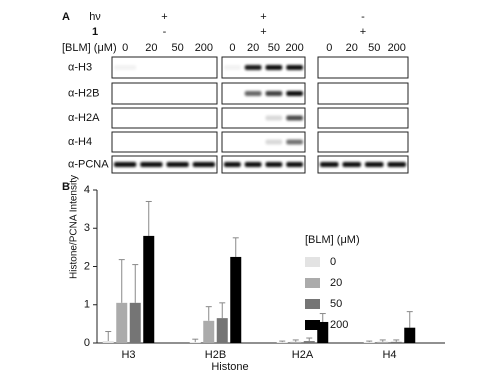 This screenshot has width=491, height=377. What do you see at coordinates (88, 164) in the screenshot?
I see `antibody-label: α-PCNA` at bounding box center [88, 164].